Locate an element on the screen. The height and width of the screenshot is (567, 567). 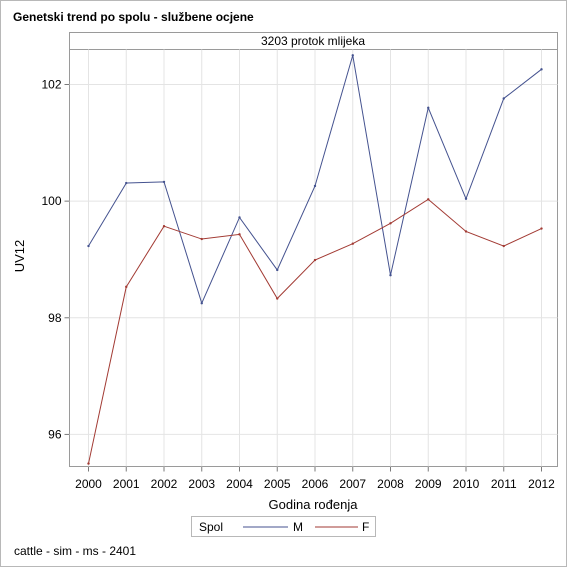
legend-label-m: M is located at coordinates (298, 527).